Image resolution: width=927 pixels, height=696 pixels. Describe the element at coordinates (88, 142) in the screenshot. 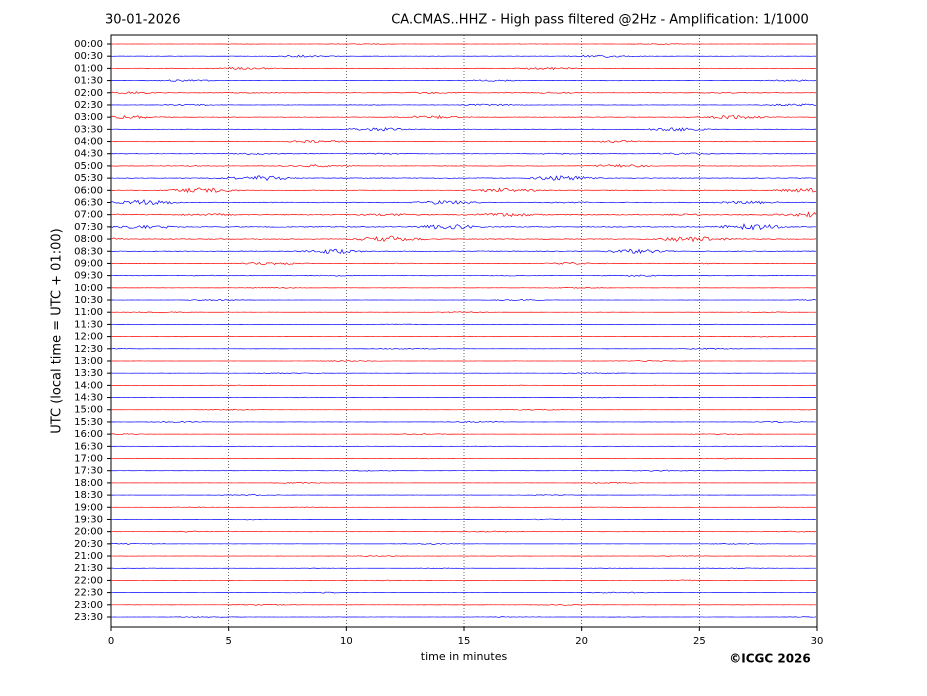

I see `y-tick-label: 04:00` at that location.